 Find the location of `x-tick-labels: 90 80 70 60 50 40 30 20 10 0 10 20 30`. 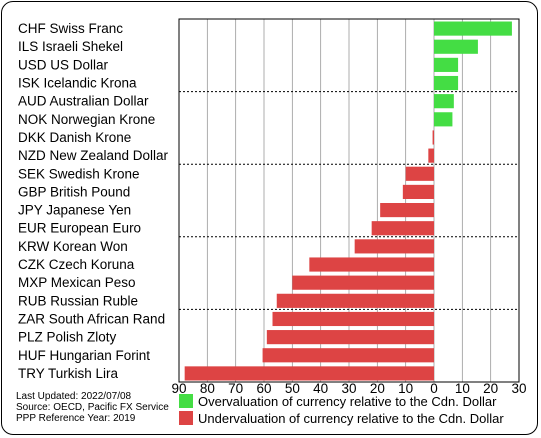

x-tick-labels: 90 80 70 60 50 40 30 20 10 0 10 20 30 is located at coordinates (348, 388).